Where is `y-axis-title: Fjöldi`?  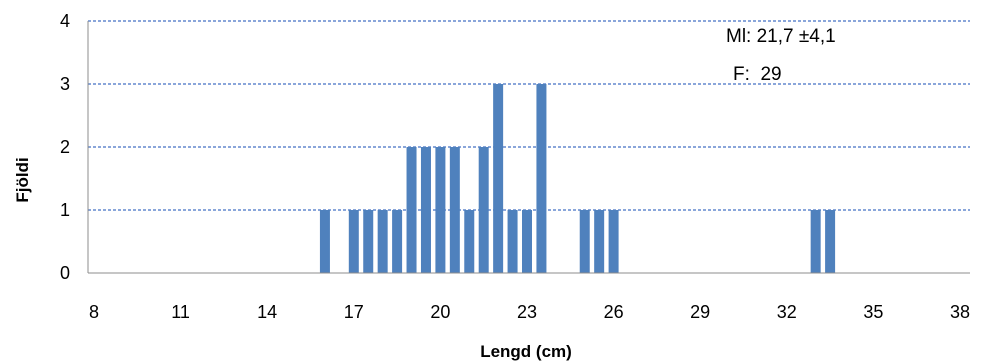
y-axis-title: Fjöldi is located at coordinates (22, 179).